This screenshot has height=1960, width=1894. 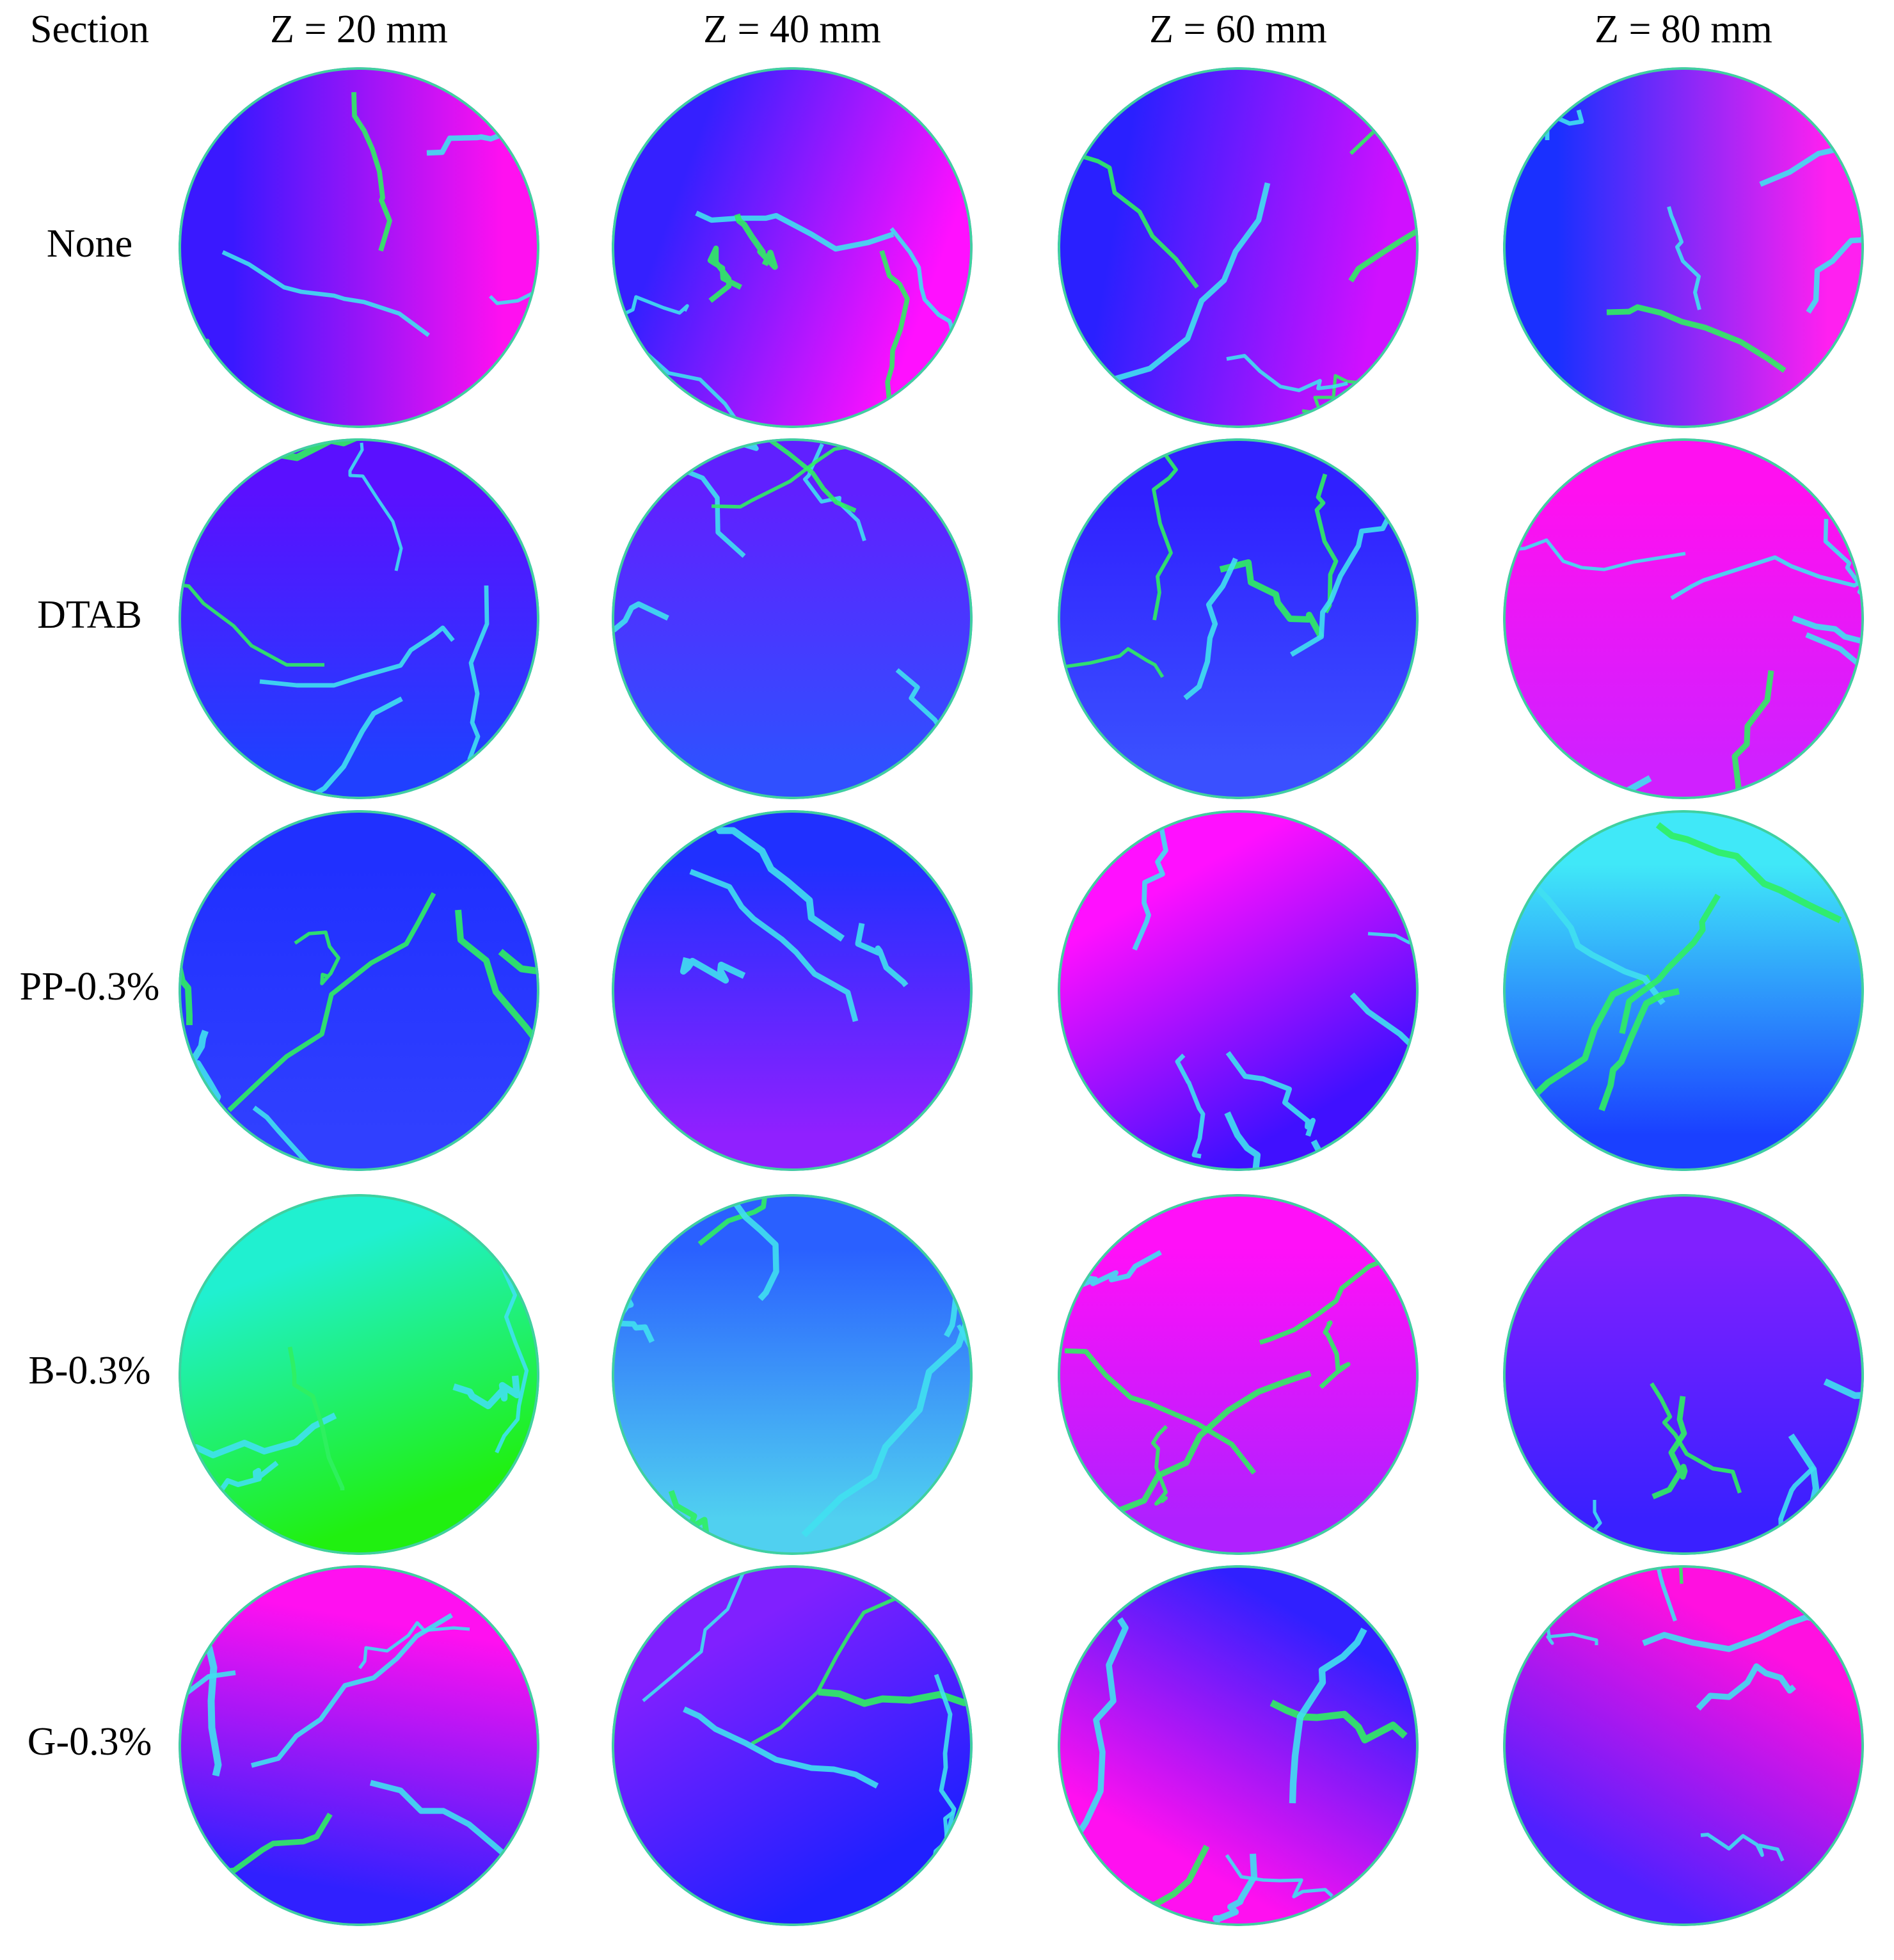 I want to click on row-label: PP-0.3%, so click(x=90, y=987).